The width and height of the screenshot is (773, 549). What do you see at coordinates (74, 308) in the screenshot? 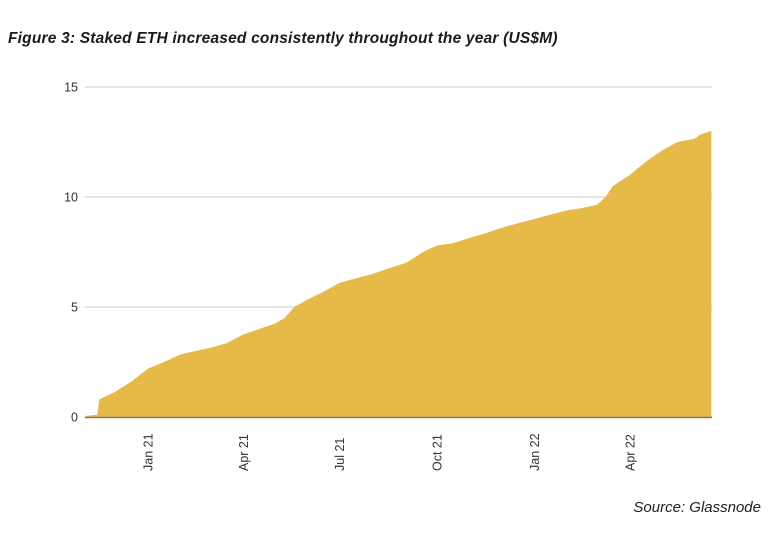
I see `y-tick-label-5: 5` at bounding box center [74, 308].